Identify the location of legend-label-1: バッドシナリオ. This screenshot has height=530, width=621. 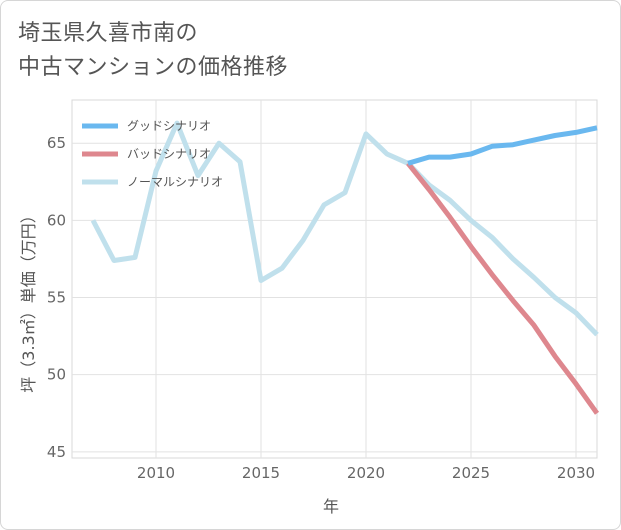
(169, 154).